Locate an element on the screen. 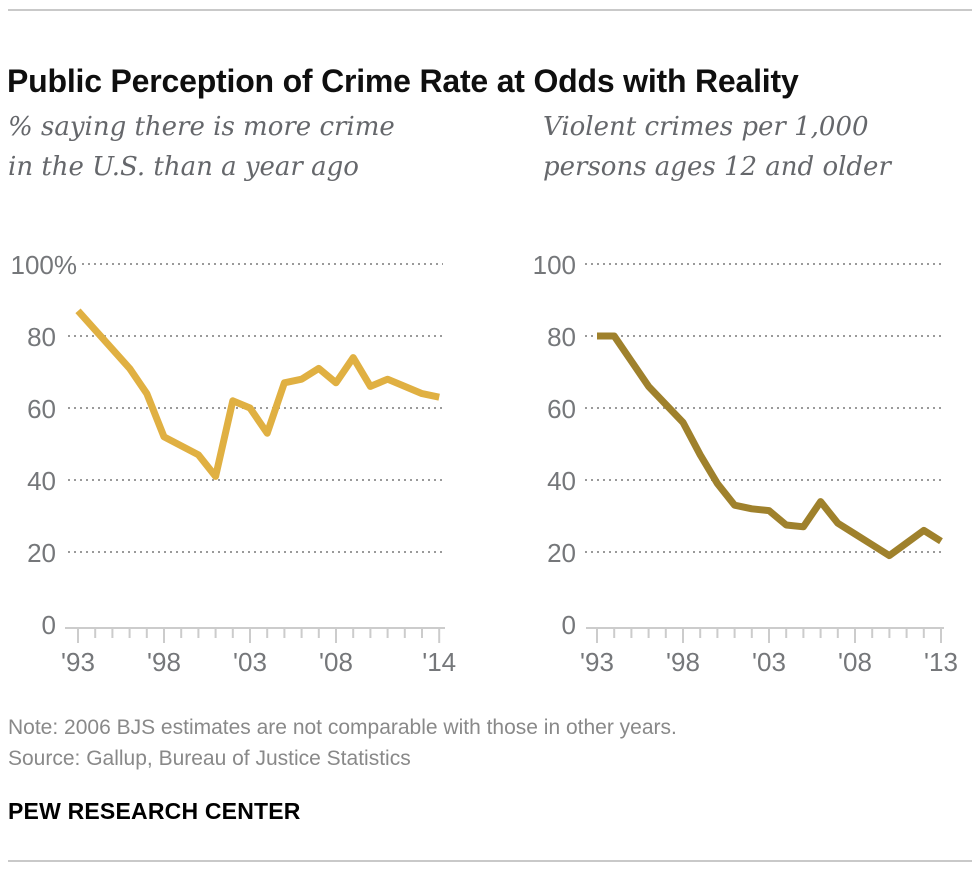 Image resolution: width=980 pixels, height=880 pixels. left-subtitle-line2: in the U.S. than a year ago is located at coordinates (183, 167).